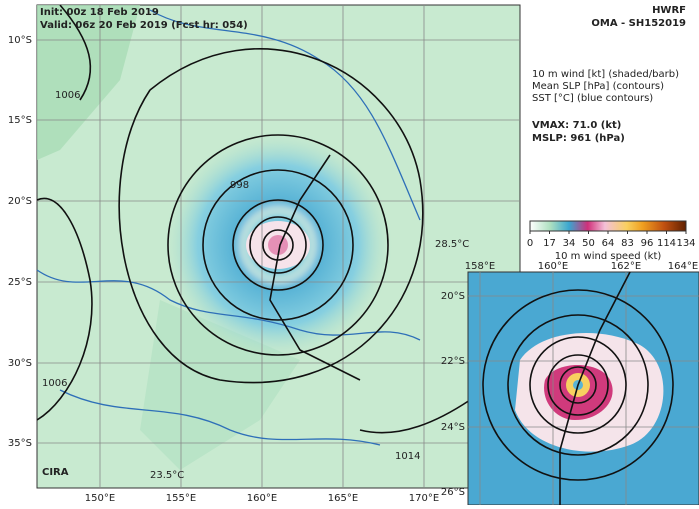  I want to click on stat: MSLP: 961 (hPa), so click(578, 138).